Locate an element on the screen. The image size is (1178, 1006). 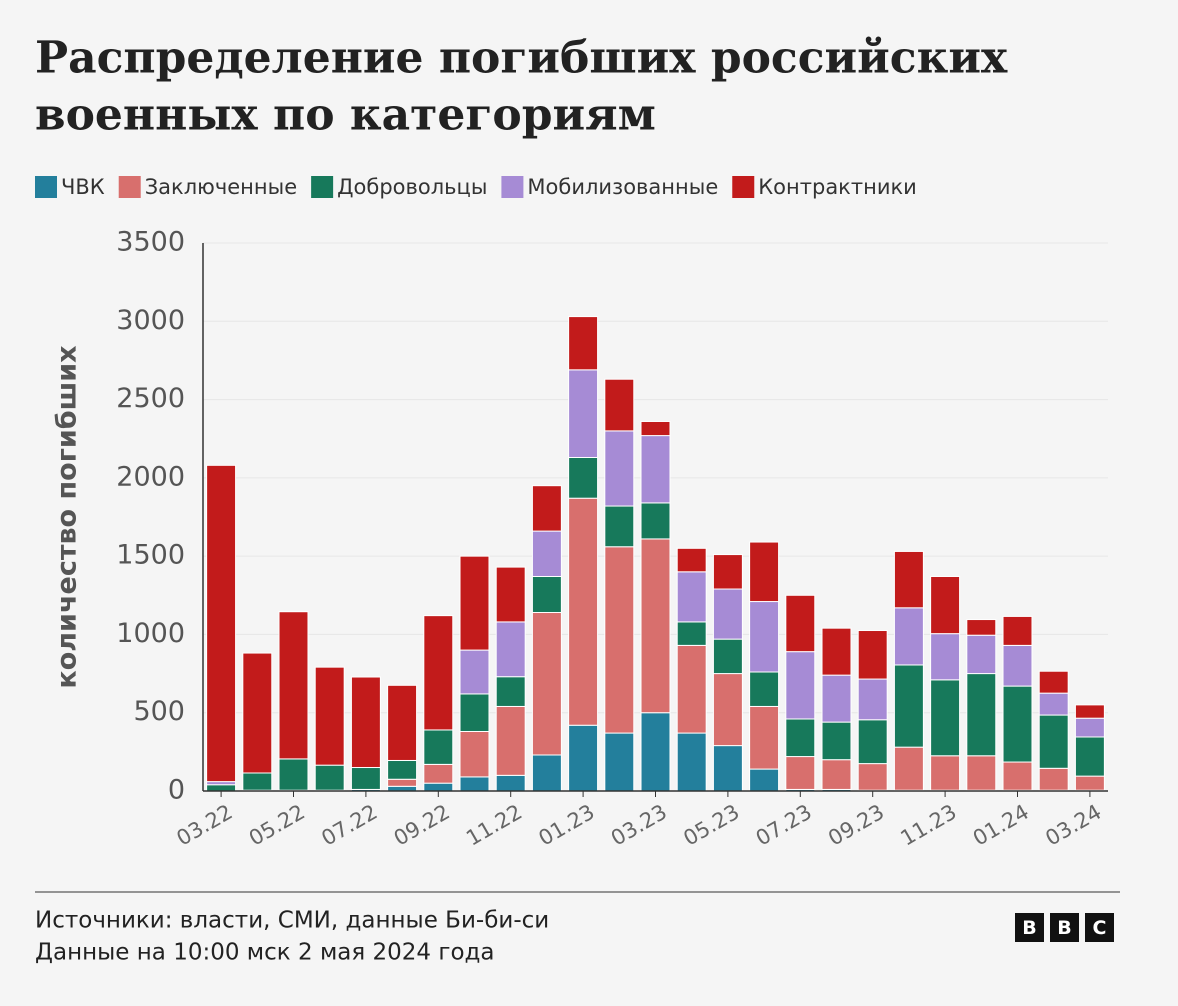
legend-label: Контрактники is located at coordinates (837, 187).